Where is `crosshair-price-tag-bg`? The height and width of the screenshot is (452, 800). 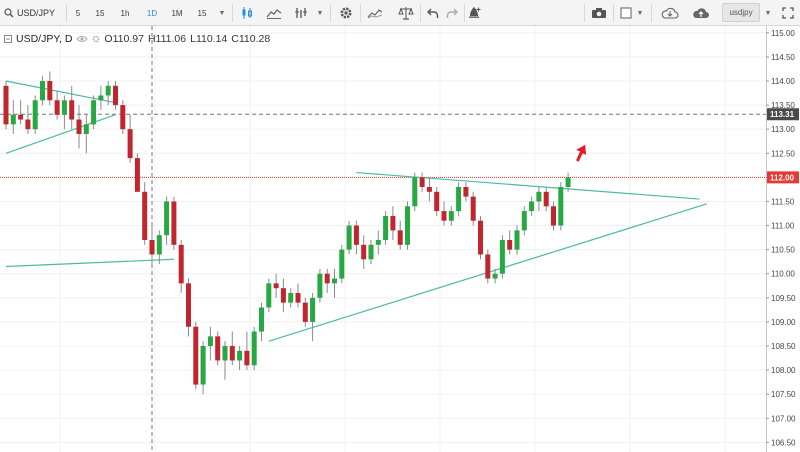 crosshair-price-tag-bg is located at coordinates (783, 114).